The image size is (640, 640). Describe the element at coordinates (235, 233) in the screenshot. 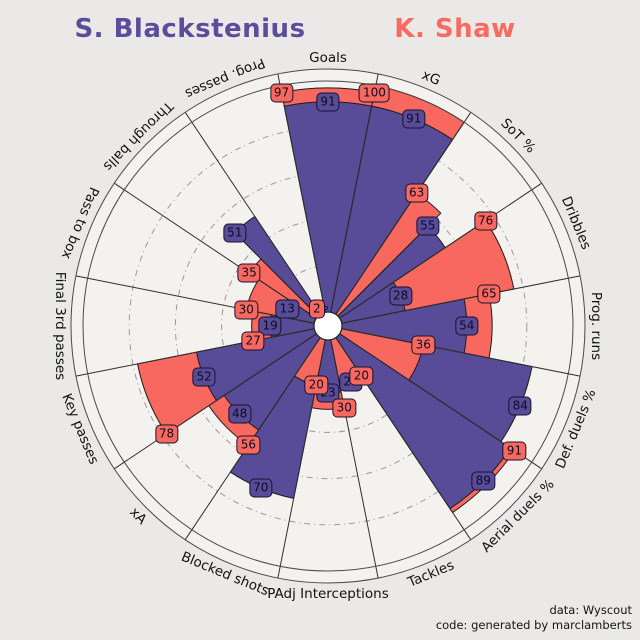

I see `value-badge-blackstenius-14: 51` at that location.